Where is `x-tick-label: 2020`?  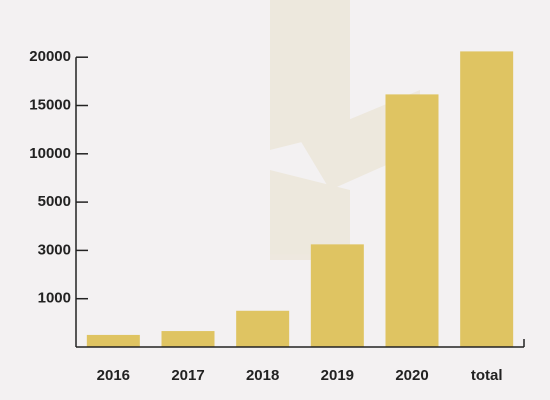
x-tick-label: 2020 is located at coordinates (411, 375).